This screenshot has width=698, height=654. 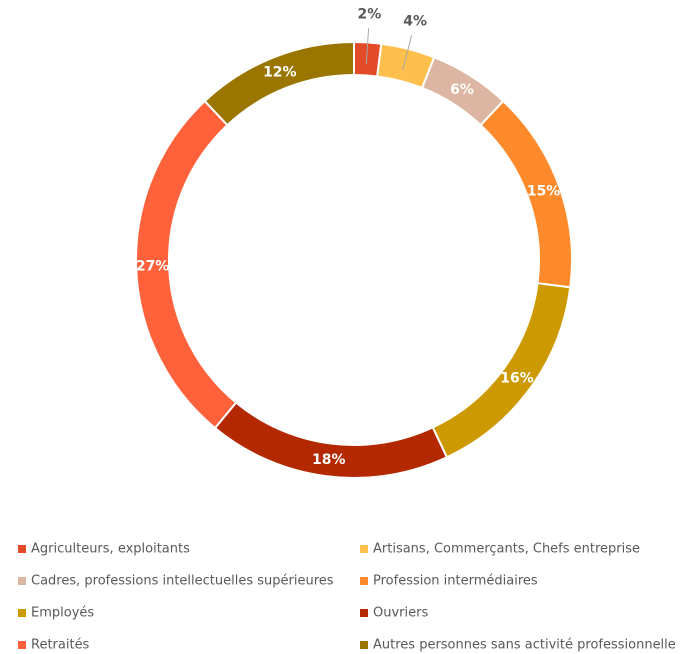 I want to click on donut-slice, so click(x=279, y=83).